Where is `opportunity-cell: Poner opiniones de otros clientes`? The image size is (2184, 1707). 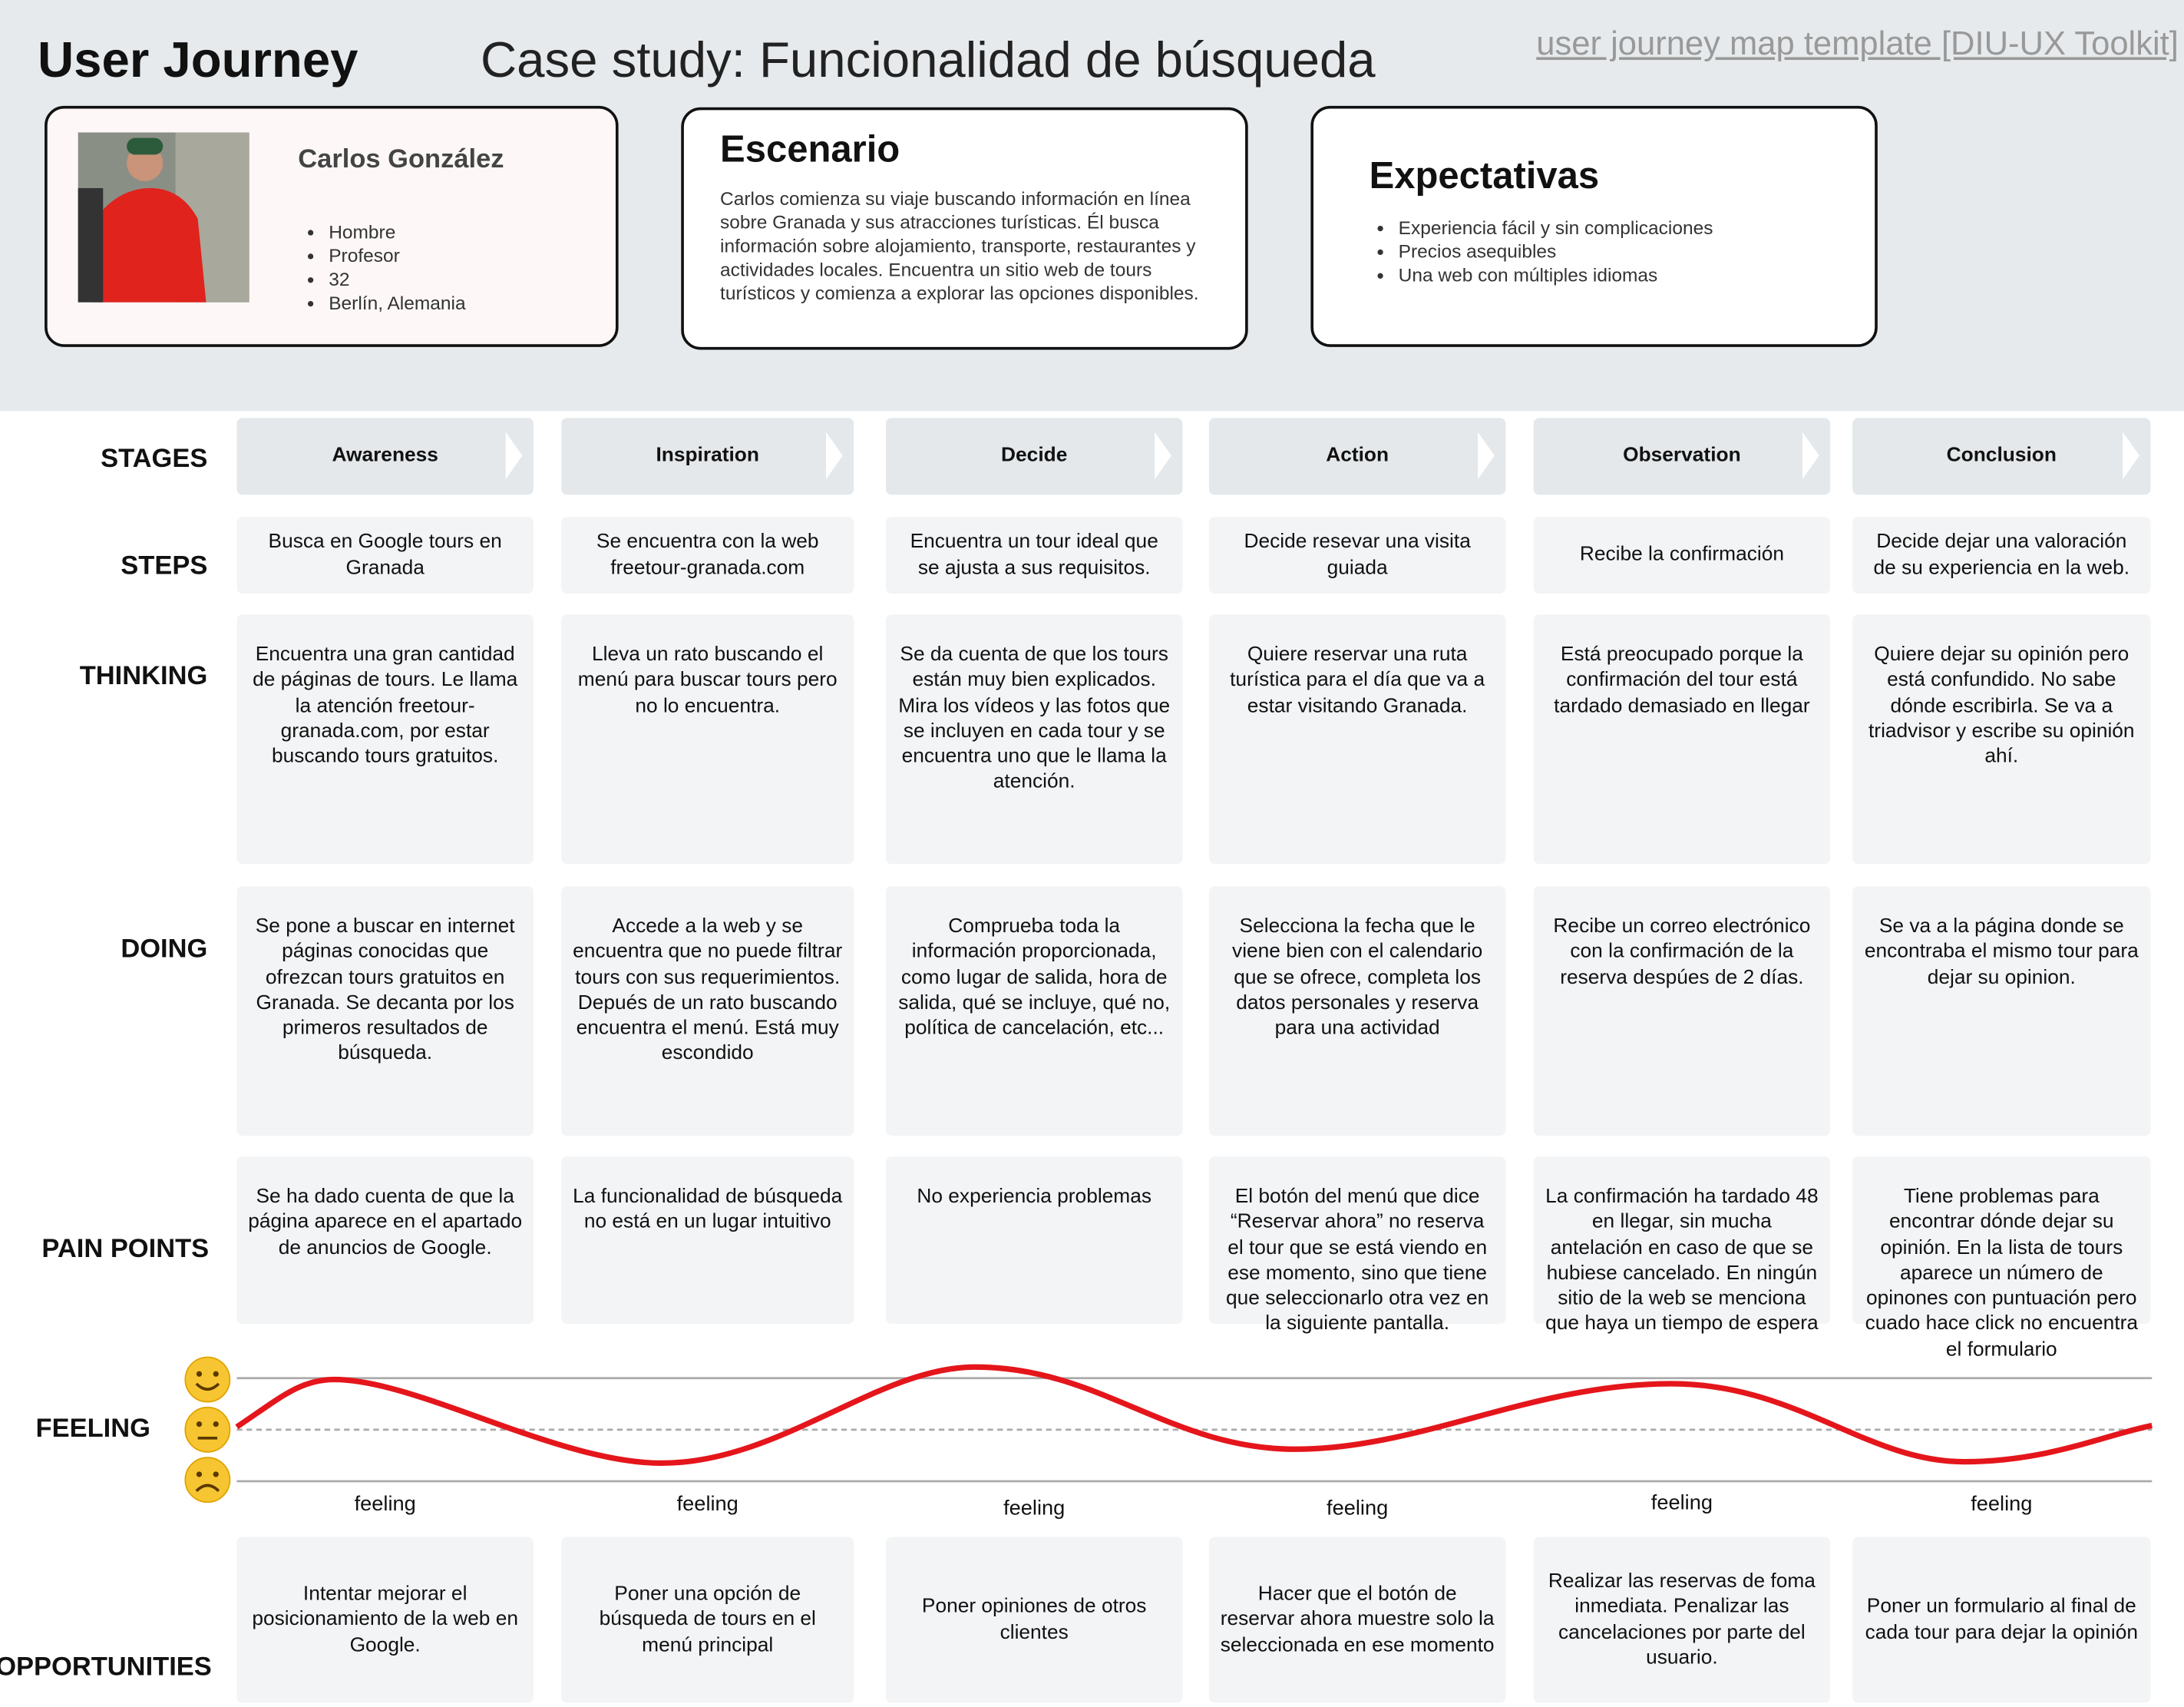 opportunity-cell: Poner opiniones de otros clientes is located at coordinates (1034, 1620).